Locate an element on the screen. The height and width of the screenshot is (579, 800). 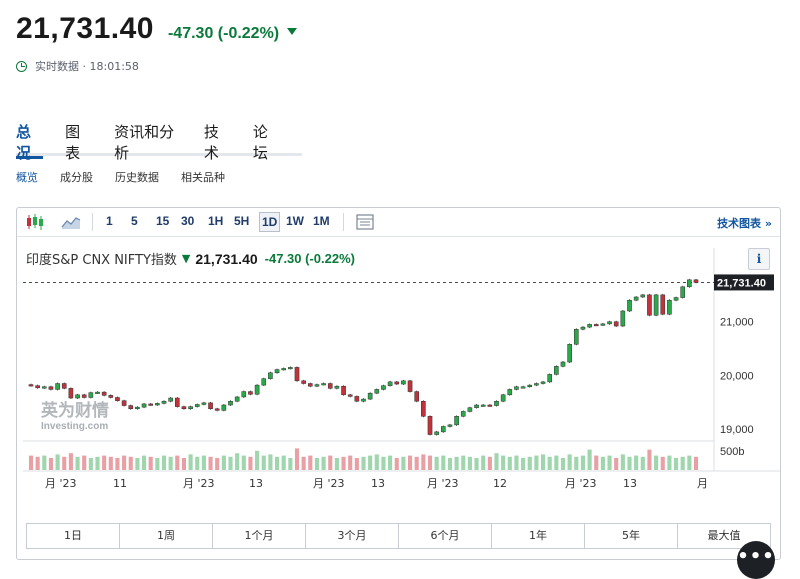
range-1y: 1年 is located at coordinates (538, 536).